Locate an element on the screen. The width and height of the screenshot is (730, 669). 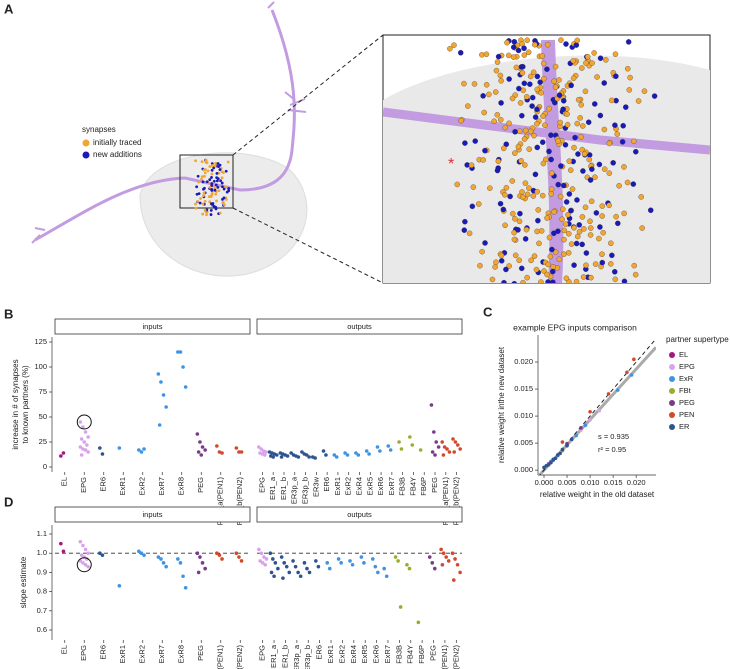
panel-label: C is located at coordinates (488, 311).